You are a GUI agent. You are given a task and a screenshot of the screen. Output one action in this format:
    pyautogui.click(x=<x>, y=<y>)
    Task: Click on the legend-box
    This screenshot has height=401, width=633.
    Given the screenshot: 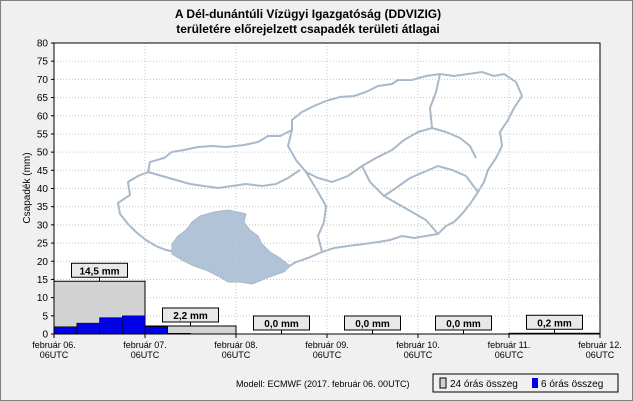 What is the action you would take?
    pyautogui.click(x=525, y=383)
    